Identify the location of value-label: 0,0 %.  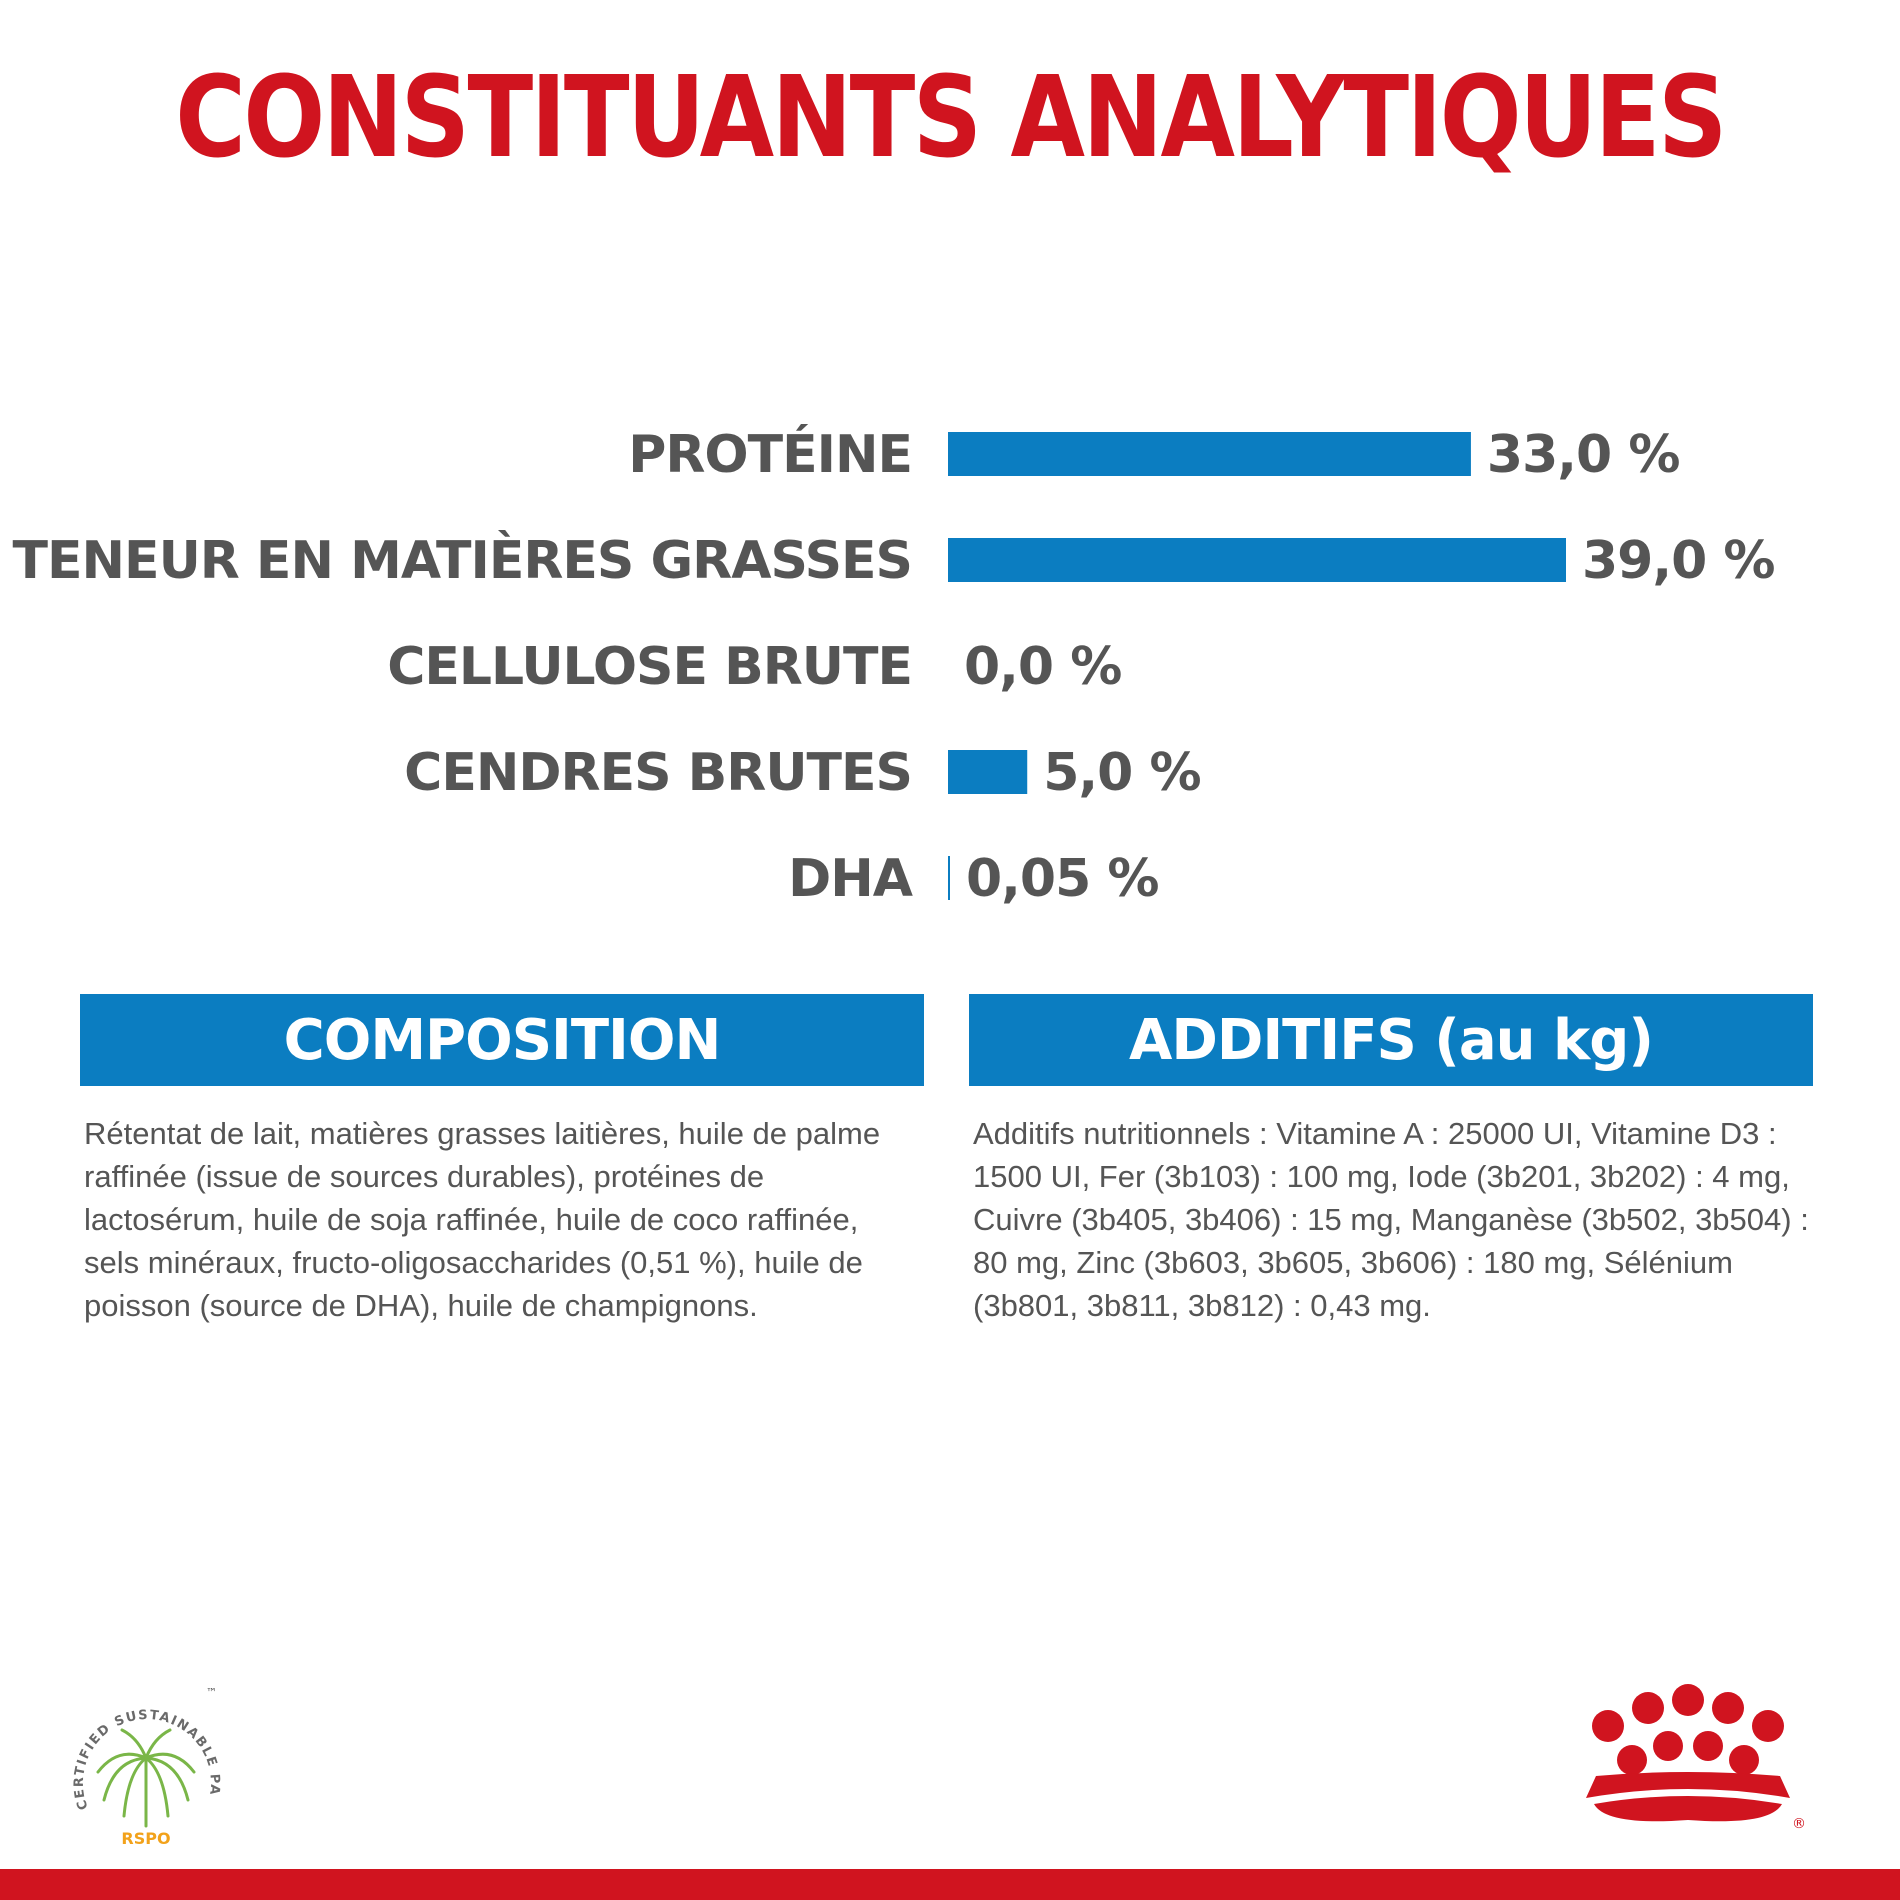
(1042, 667).